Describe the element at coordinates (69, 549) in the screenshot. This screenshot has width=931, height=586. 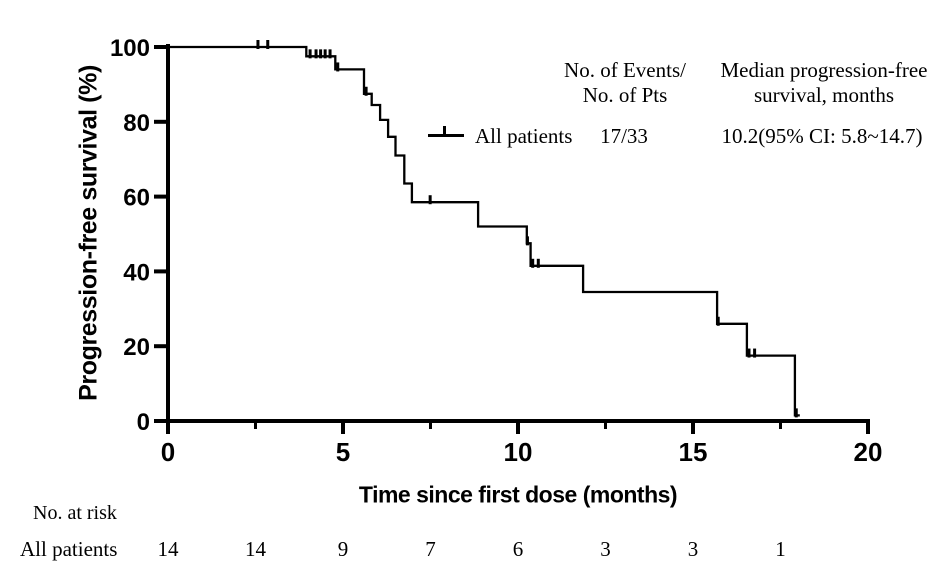
I see `risk-table-row-label: All patients` at that location.